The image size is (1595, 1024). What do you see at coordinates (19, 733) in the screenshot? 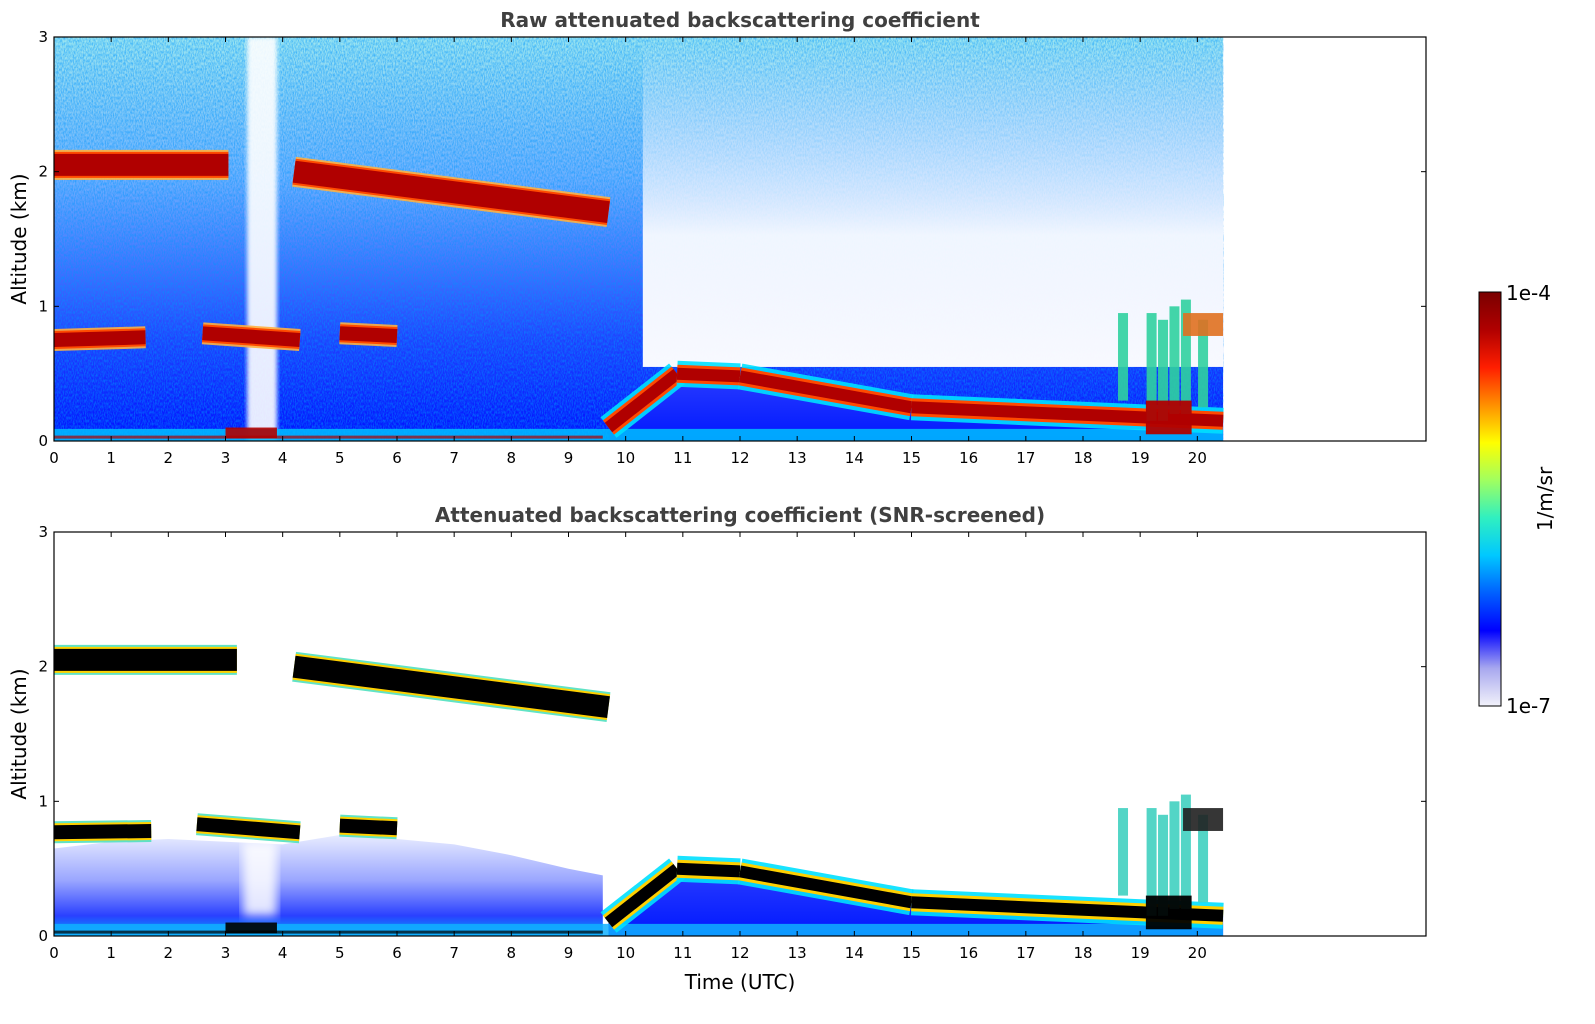
I see `screened-y-axis-label: Altitude (km)` at bounding box center [19, 733].